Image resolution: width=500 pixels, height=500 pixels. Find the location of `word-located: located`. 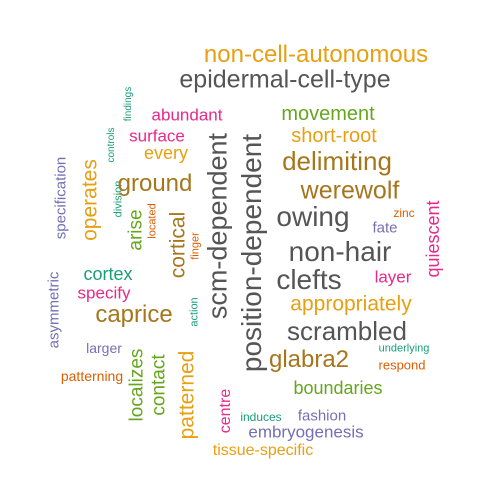

word-located: located is located at coordinates (152, 221).